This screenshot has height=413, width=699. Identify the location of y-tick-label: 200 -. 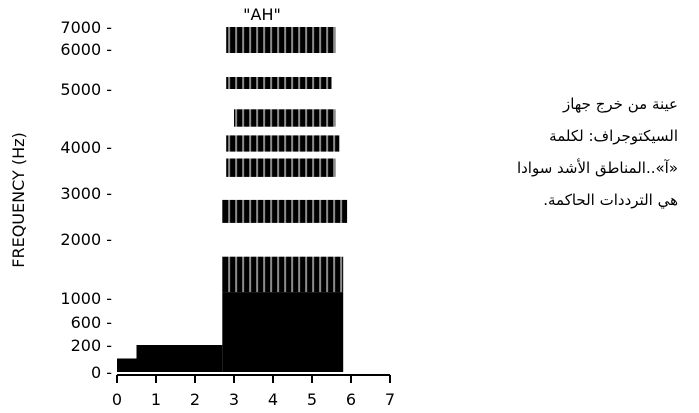
(91, 345).